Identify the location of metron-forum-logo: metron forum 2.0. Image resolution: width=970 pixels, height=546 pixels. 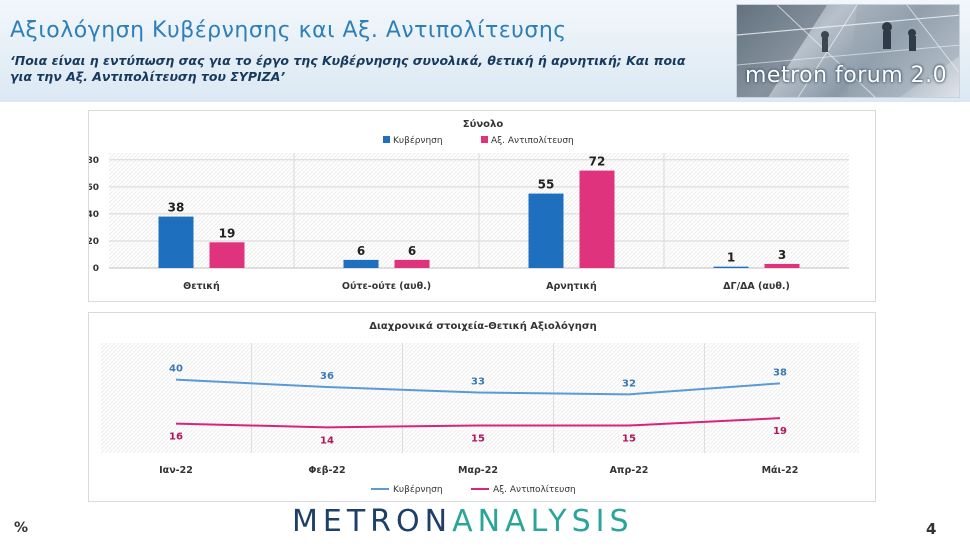
(848, 51).